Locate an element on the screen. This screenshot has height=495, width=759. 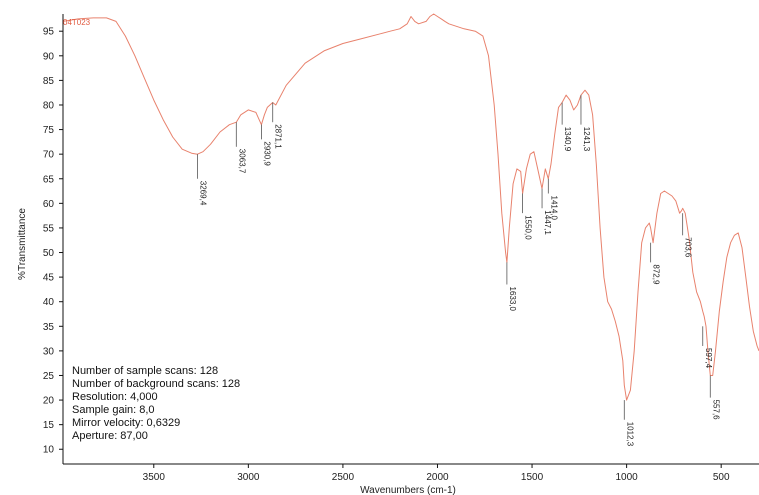
peak-label: 1012,3 is located at coordinates (629, 434).